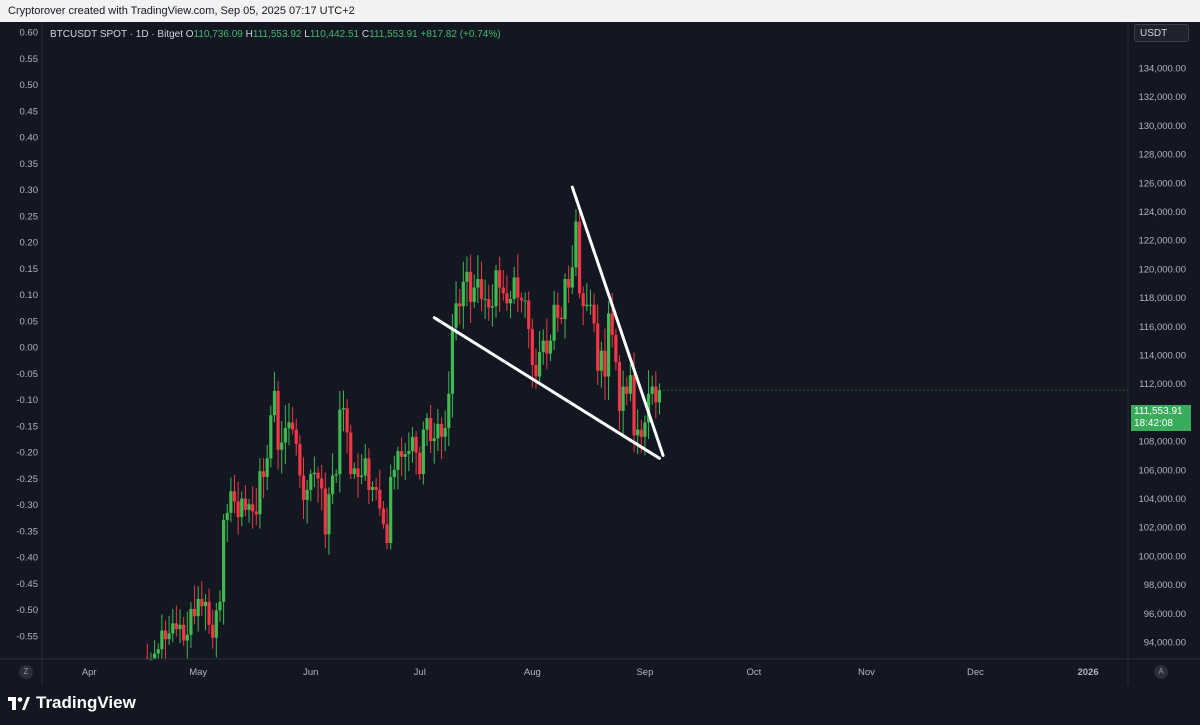 This screenshot has width=1200, height=725. What do you see at coordinates (975, 672) in the screenshot?
I see `time-axis-label: Dec` at bounding box center [975, 672].